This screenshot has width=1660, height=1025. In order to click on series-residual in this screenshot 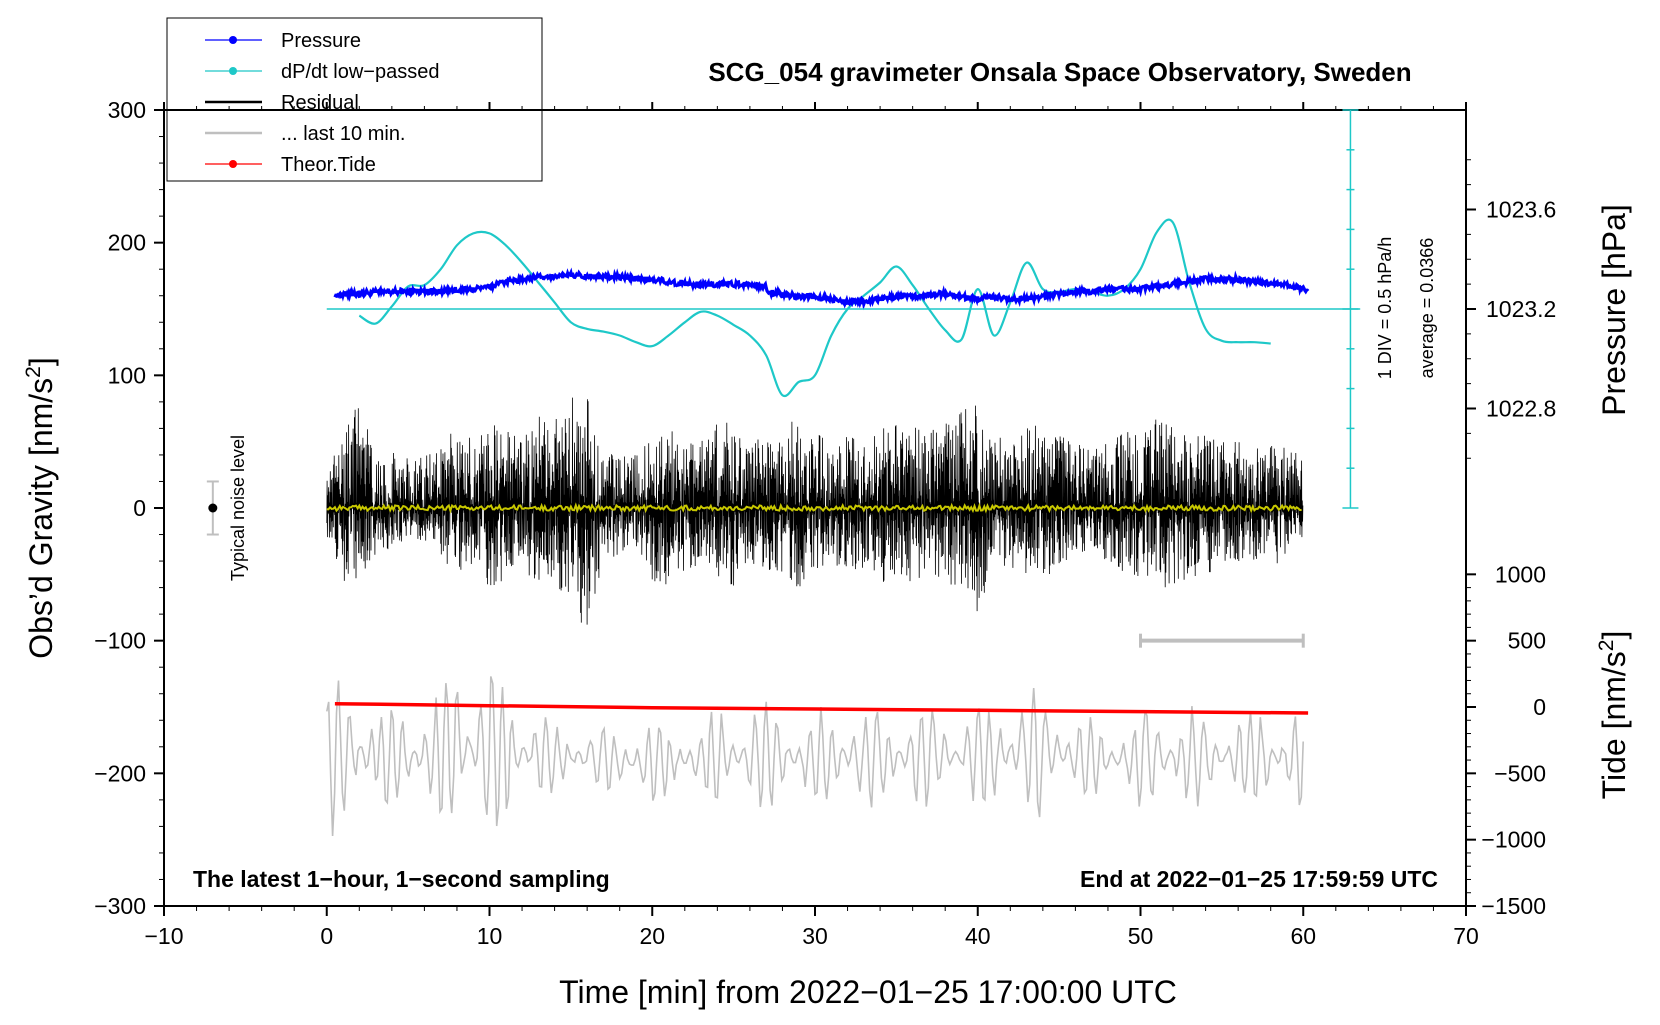, I will do `click(815, 511)`.